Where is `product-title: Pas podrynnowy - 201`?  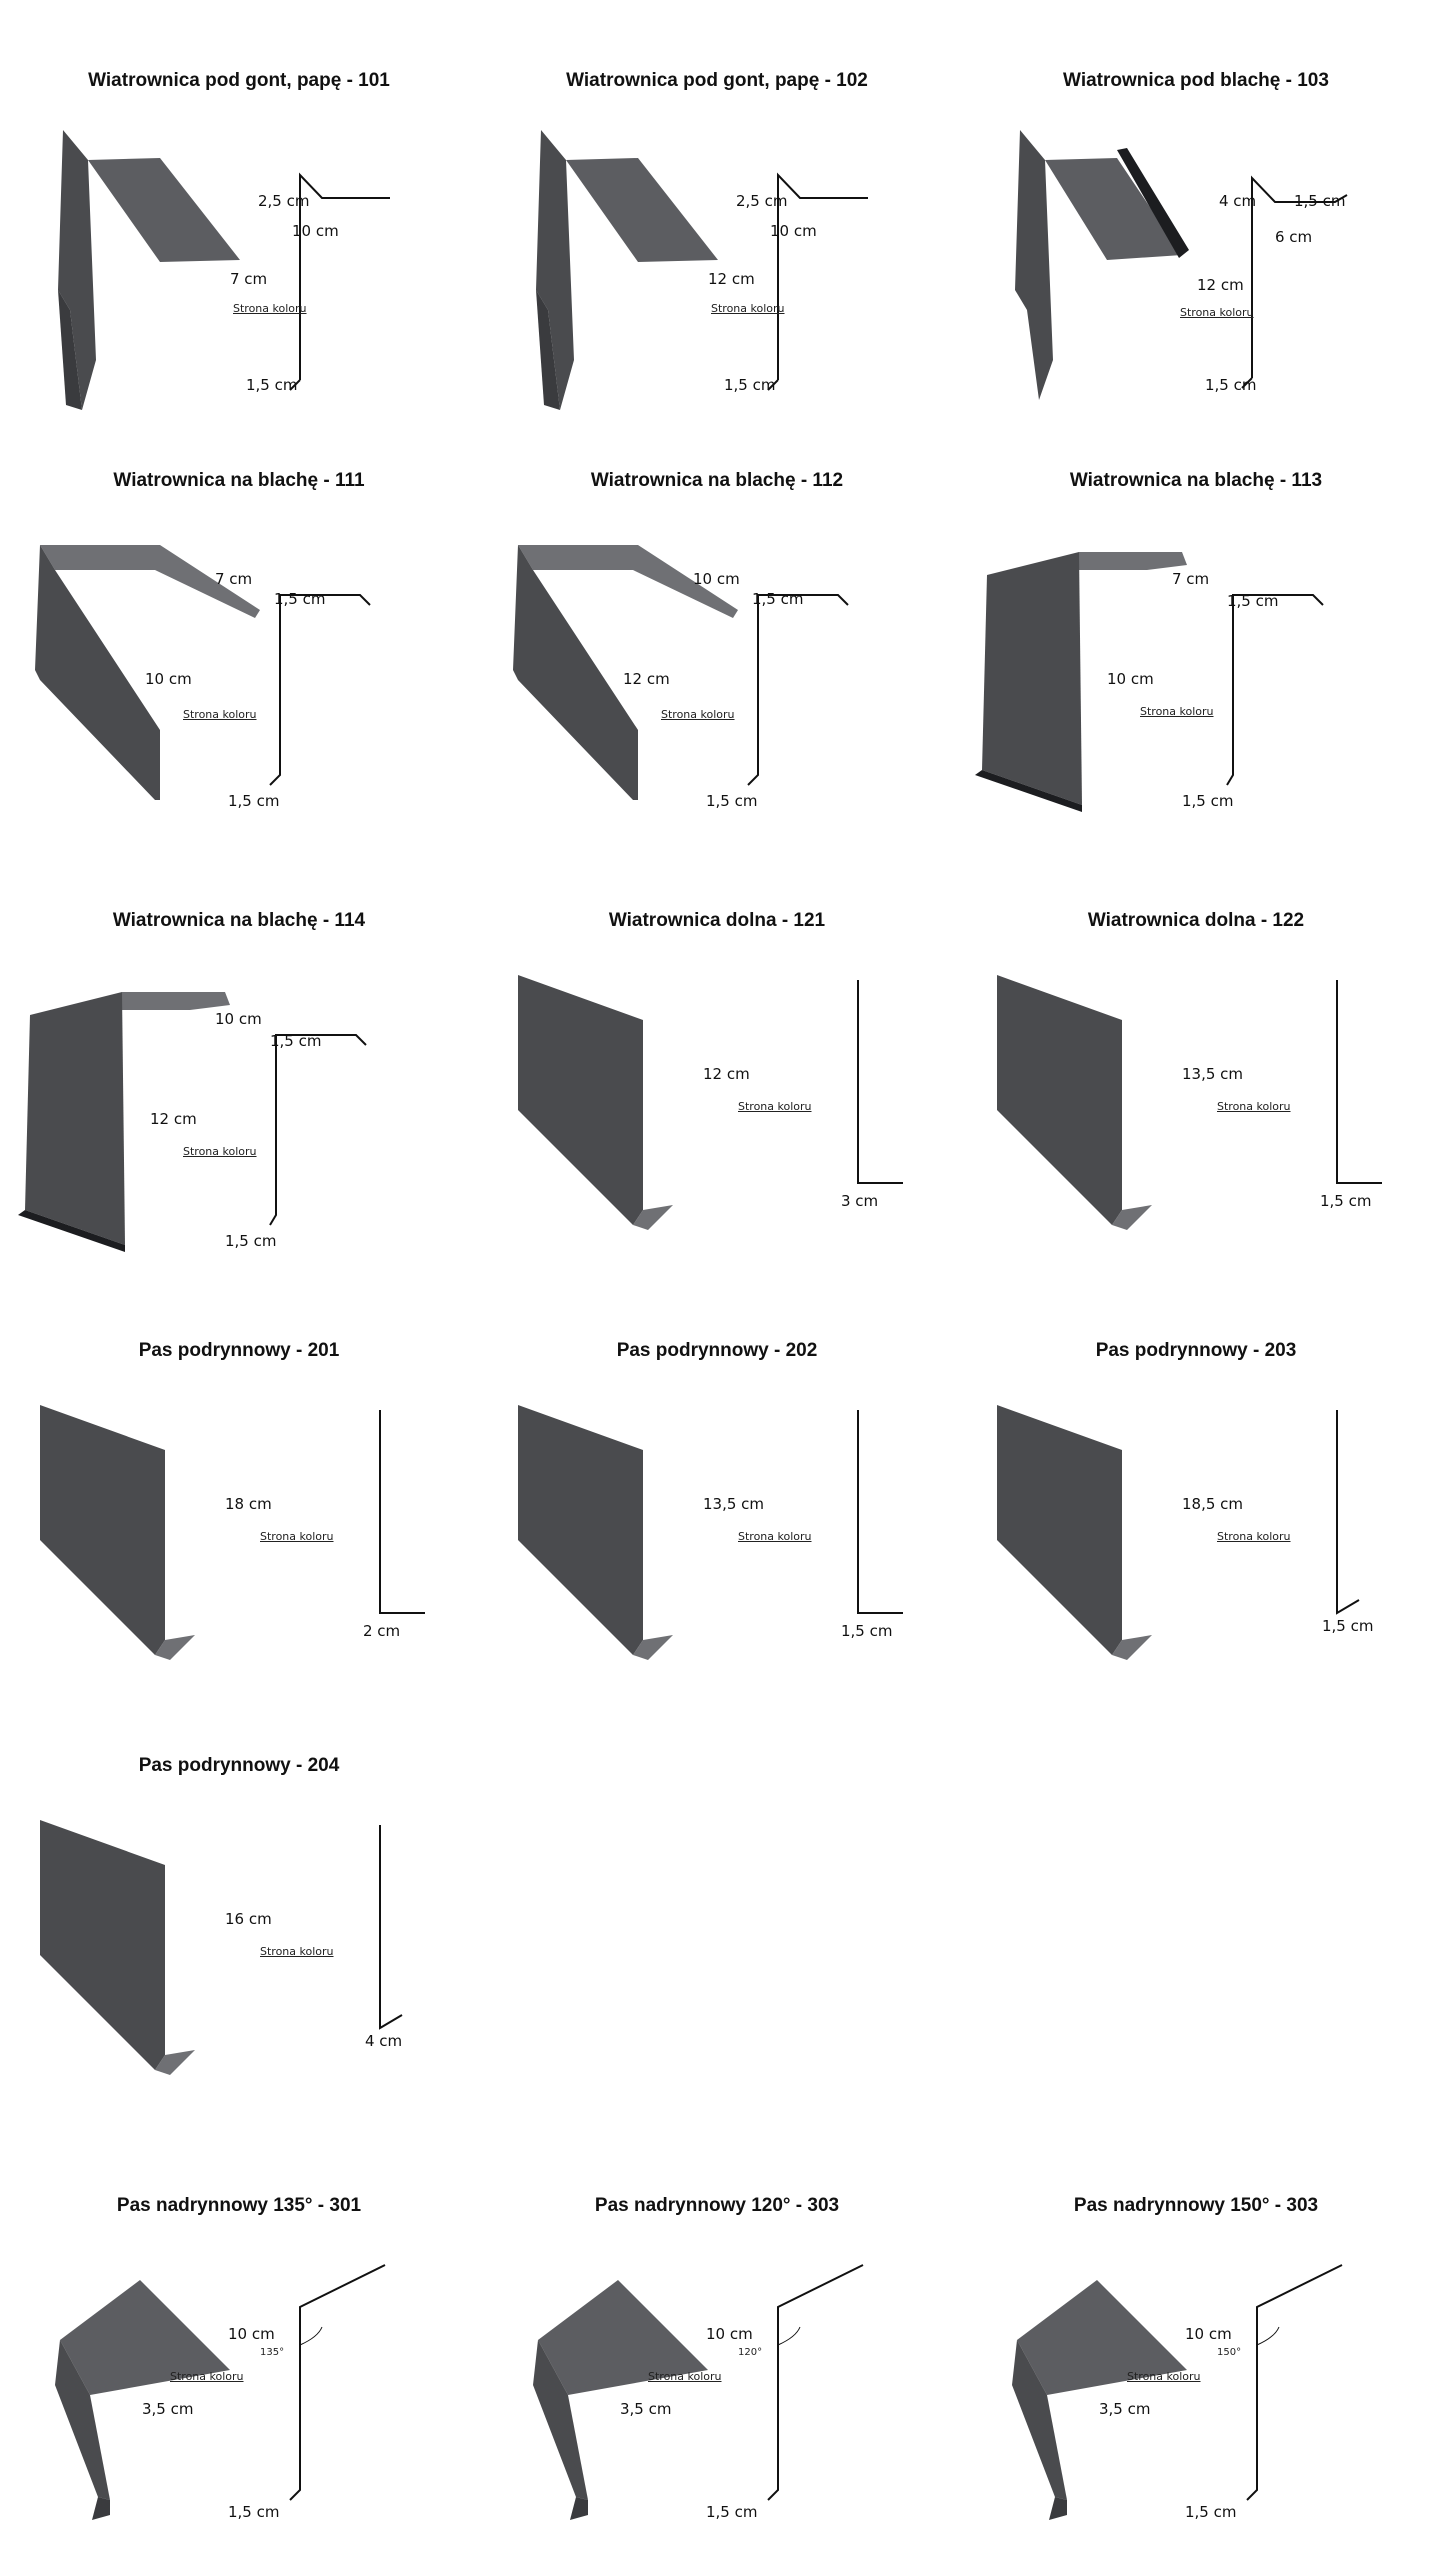
product-title: Pas podrynnowy - 201 is located at coordinates (239, 1350).